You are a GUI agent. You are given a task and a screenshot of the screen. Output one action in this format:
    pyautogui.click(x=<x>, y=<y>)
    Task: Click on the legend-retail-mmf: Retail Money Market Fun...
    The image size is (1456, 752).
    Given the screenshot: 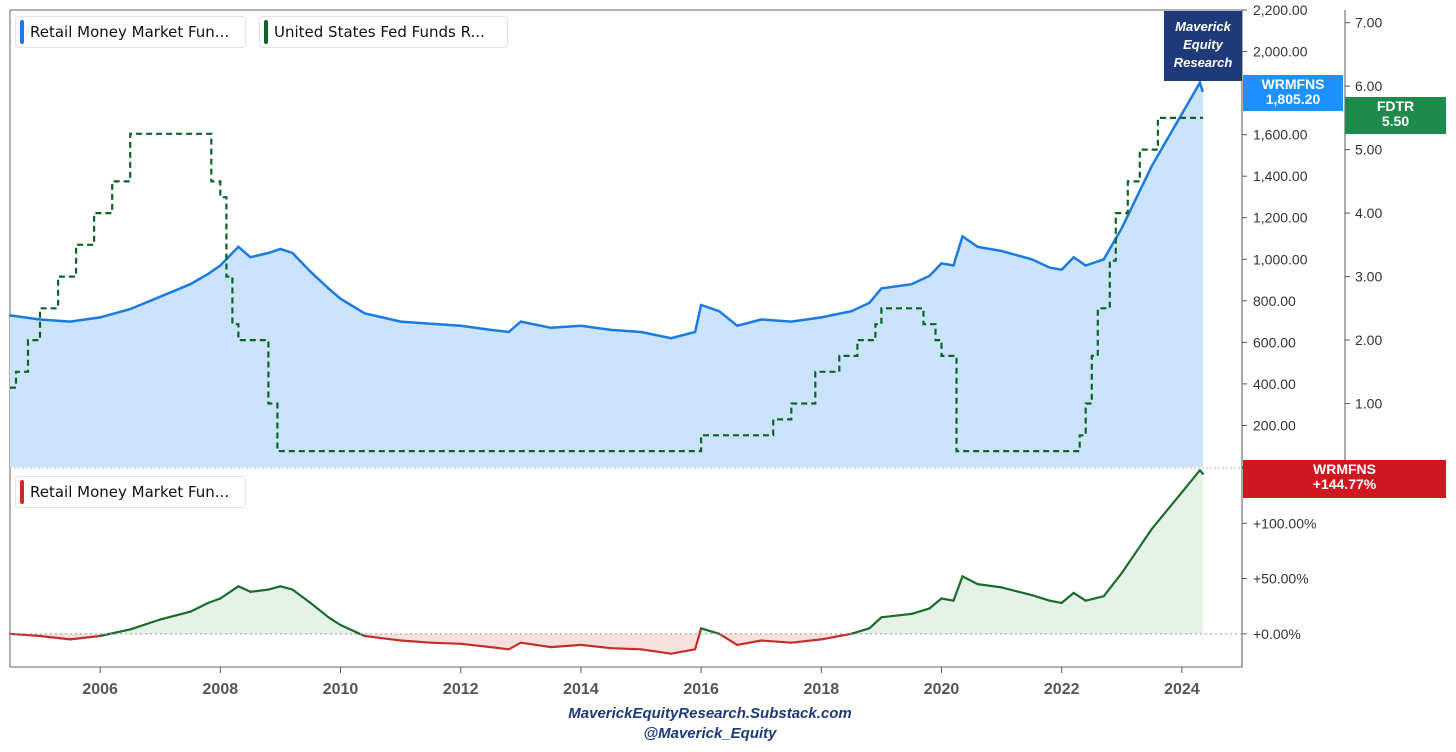 What is the action you would take?
    pyautogui.click(x=130, y=32)
    